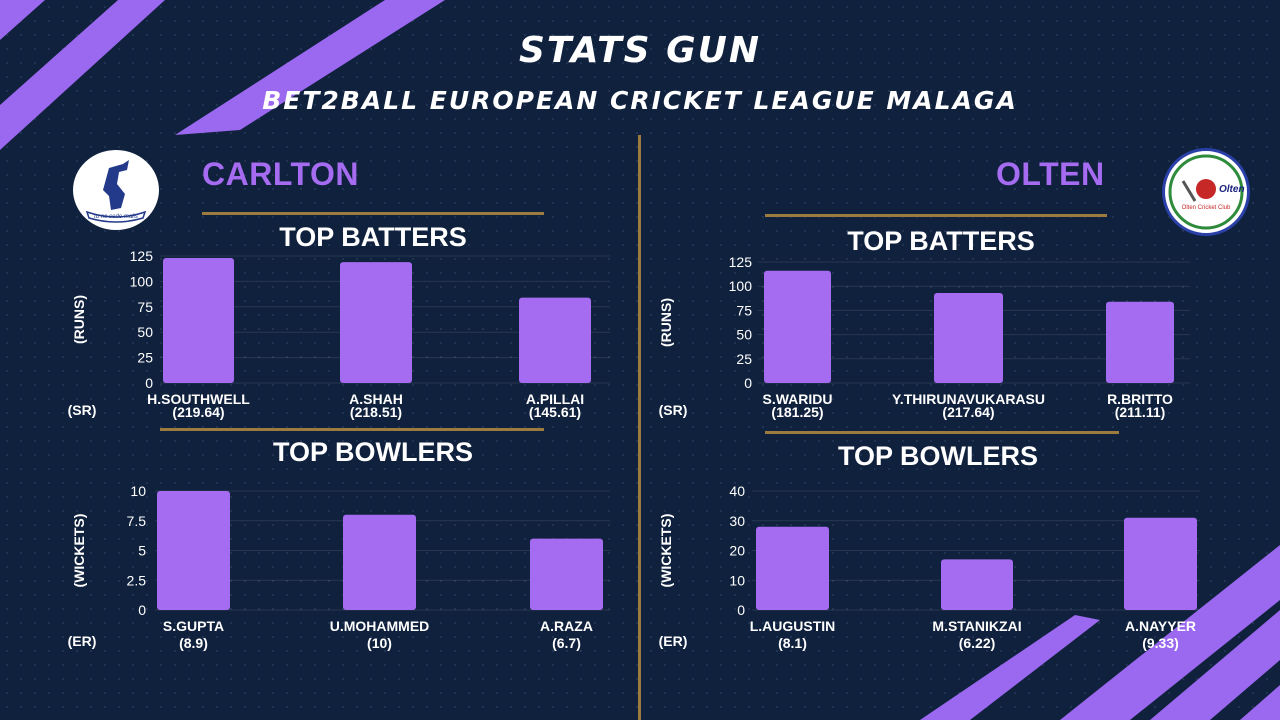 The image size is (1280, 720). Describe the element at coordinates (193, 643) in the screenshot. I see `x-sub-value-label: (8.9)` at that location.